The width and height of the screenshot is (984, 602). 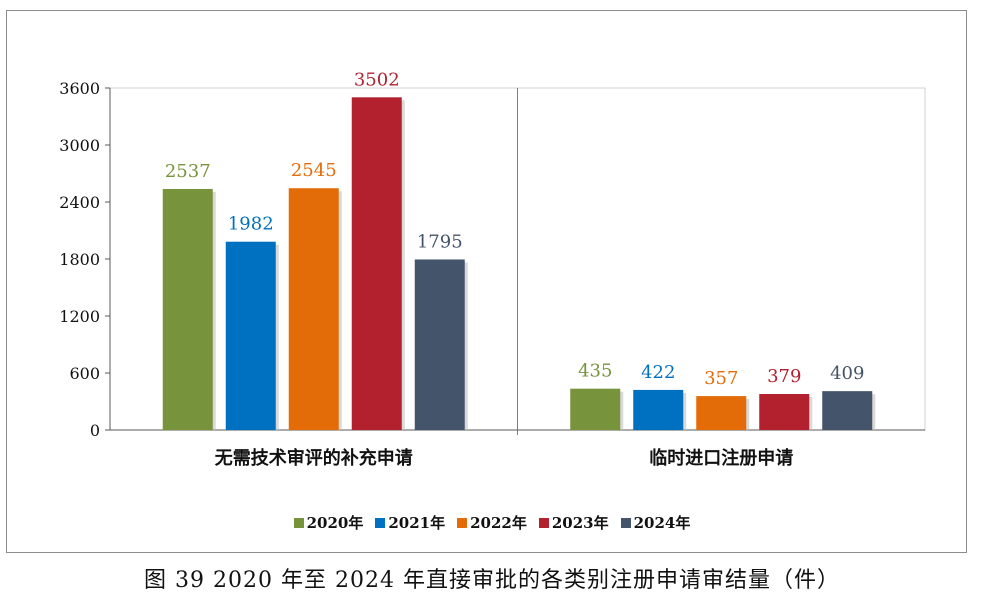 I want to click on data-label: 2545, so click(x=314, y=170).